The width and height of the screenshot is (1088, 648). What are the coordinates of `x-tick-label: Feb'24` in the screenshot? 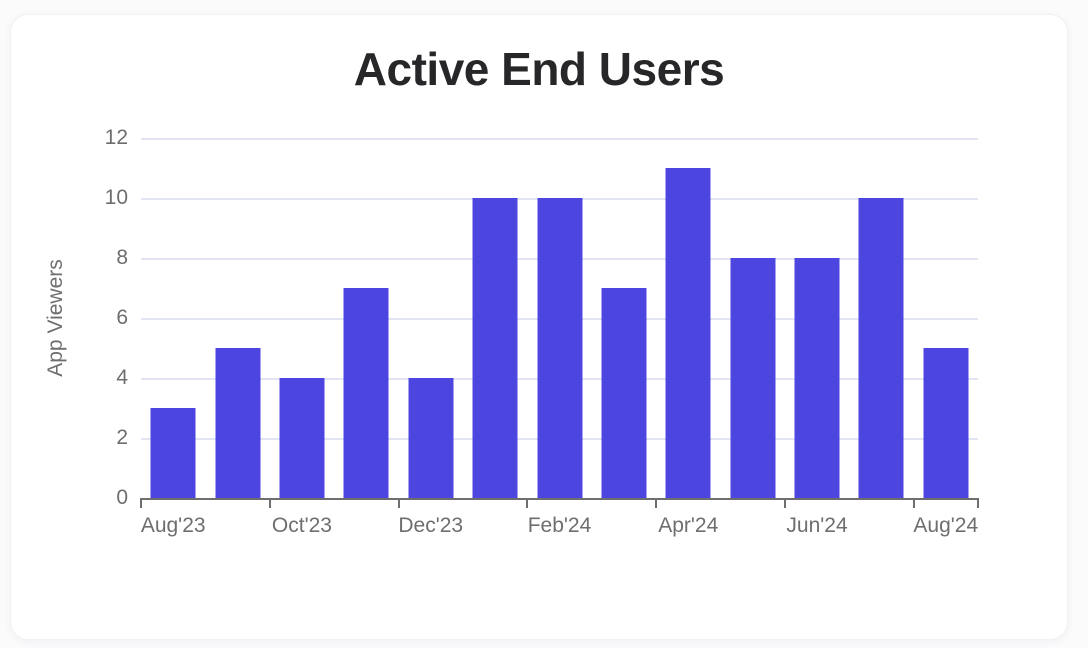 It's located at (559, 525).